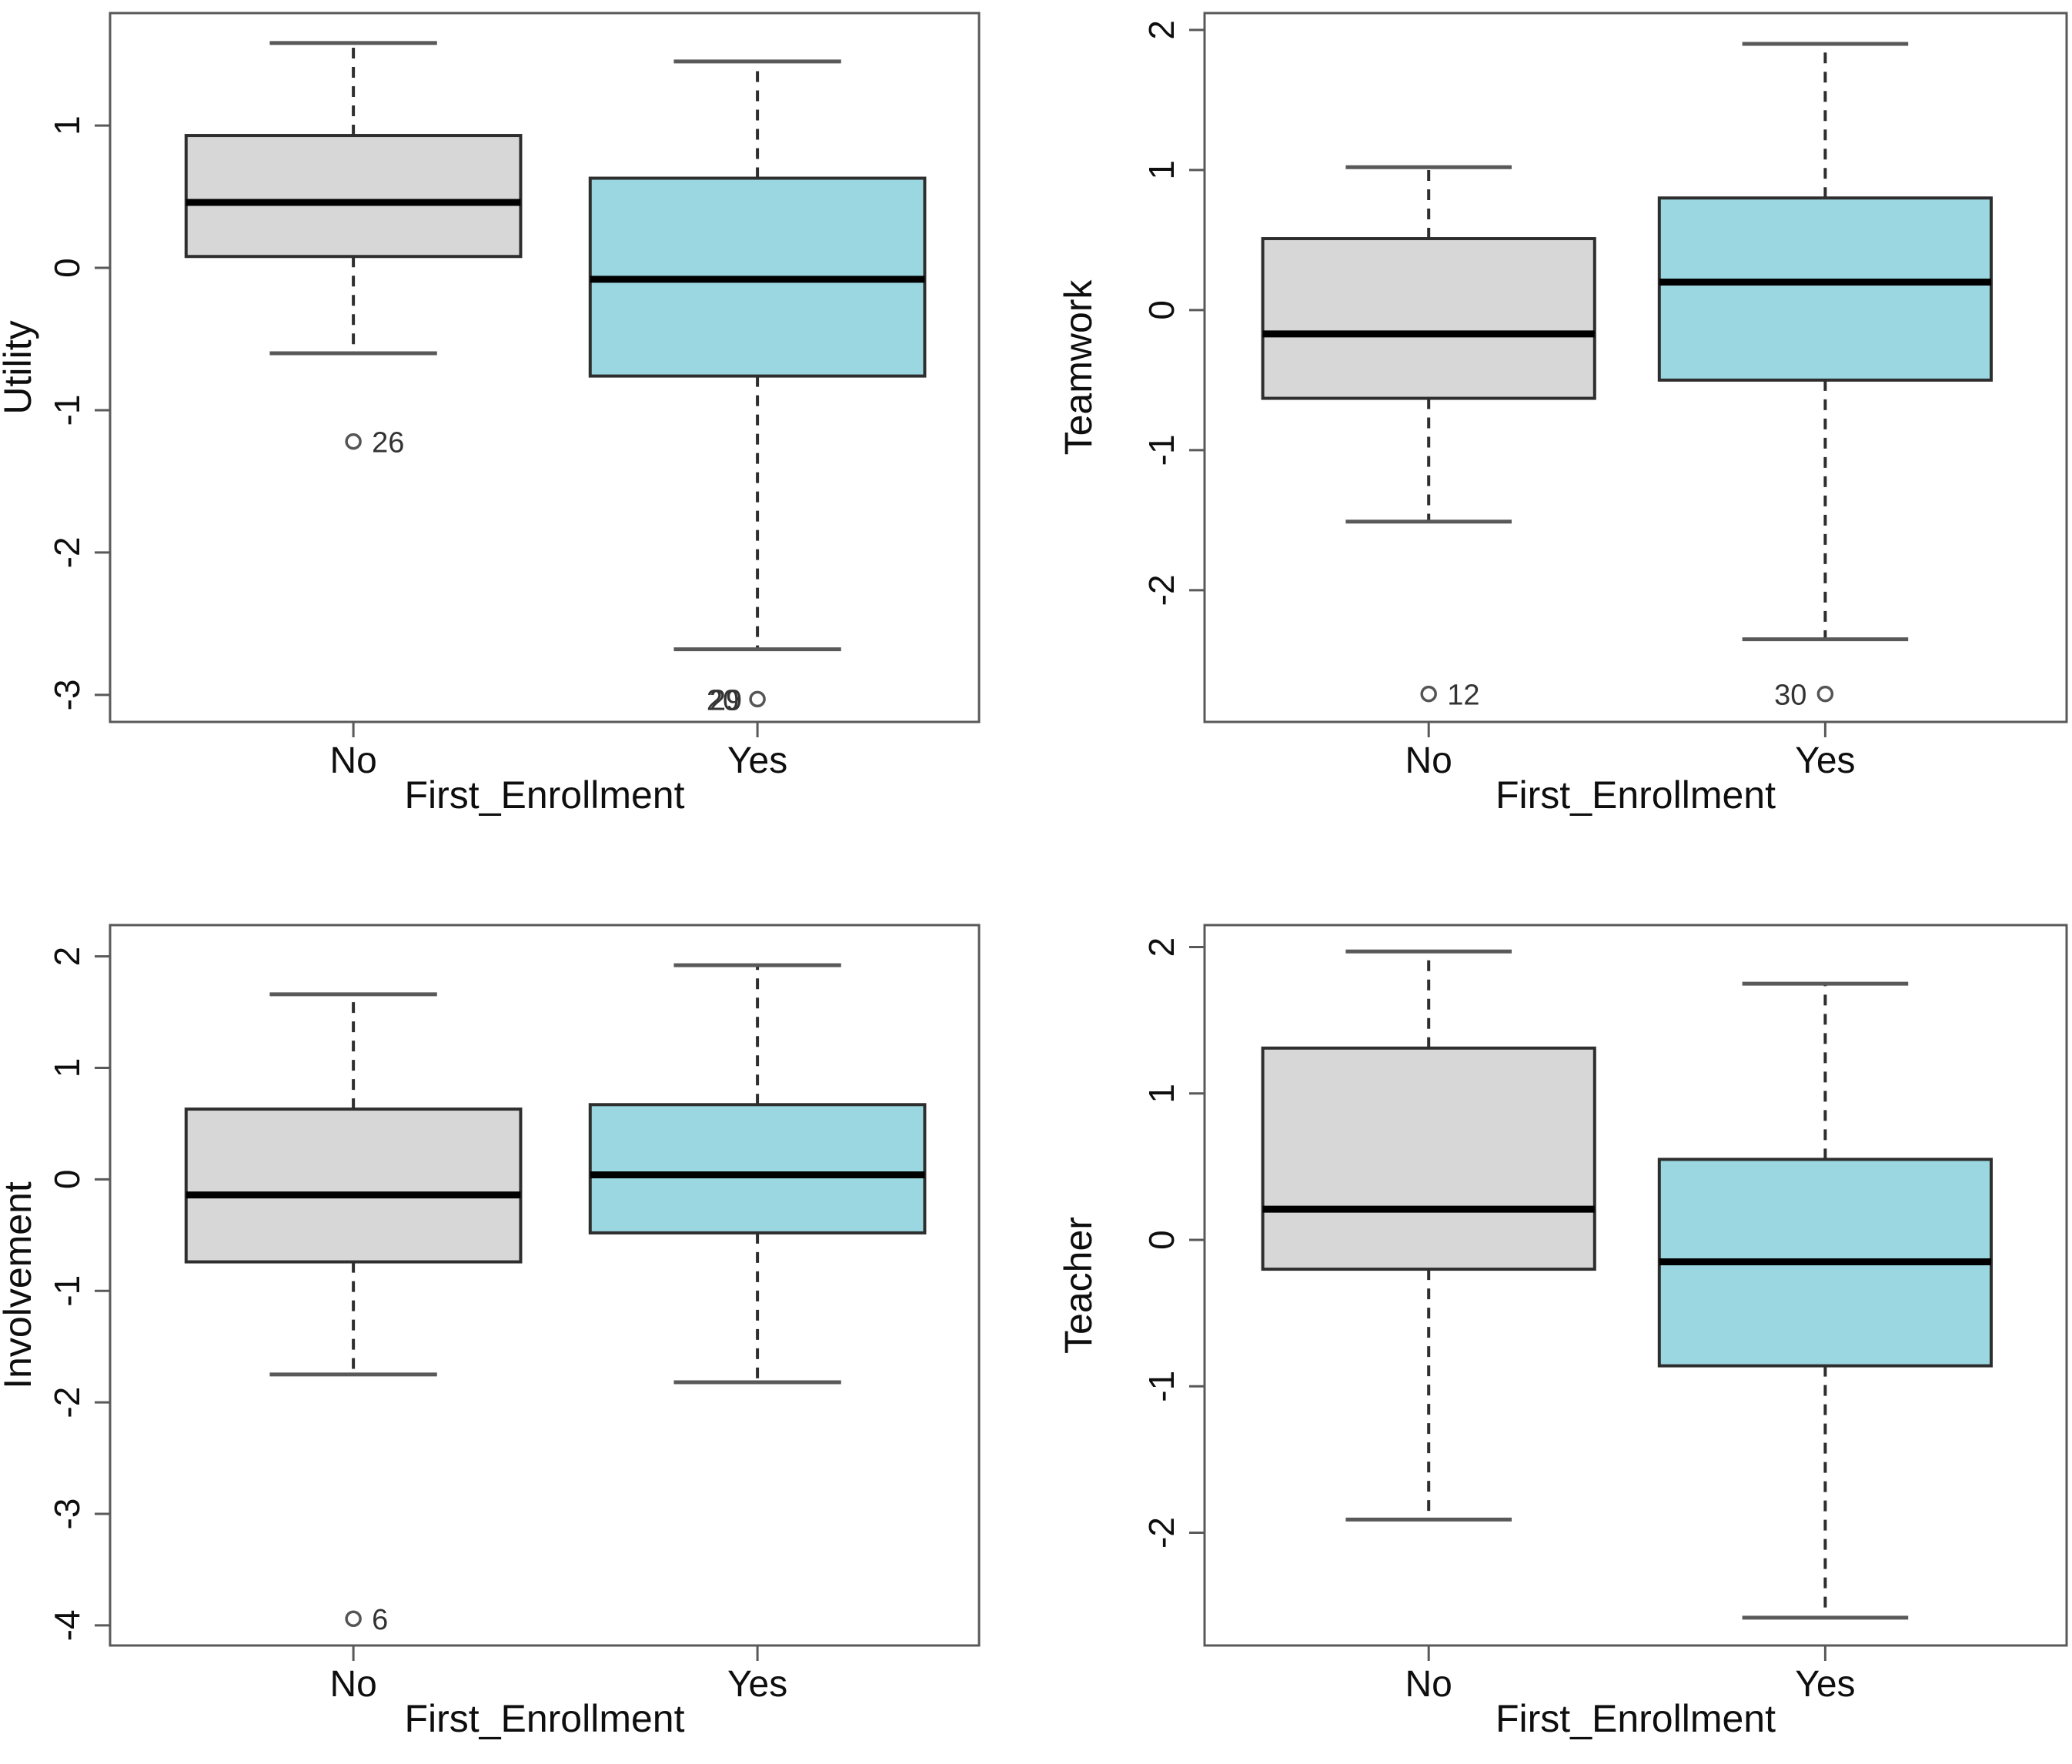 This screenshot has width=2072, height=1764. I want to click on outlier-label: 30, so click(1790, 696).